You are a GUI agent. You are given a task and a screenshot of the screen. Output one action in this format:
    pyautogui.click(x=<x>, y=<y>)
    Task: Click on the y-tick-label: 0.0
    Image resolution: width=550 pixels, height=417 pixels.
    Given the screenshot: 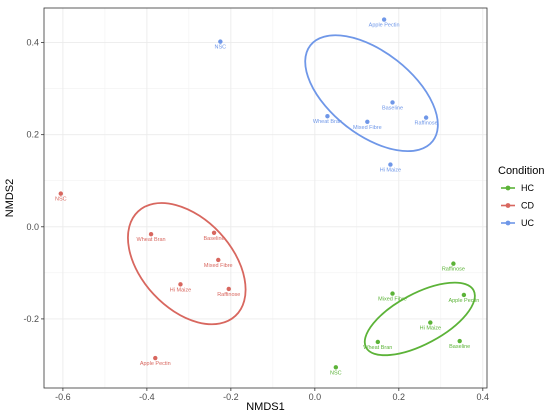 What is the action you would take?
    pyautogui.click(x=32, y=227)
    